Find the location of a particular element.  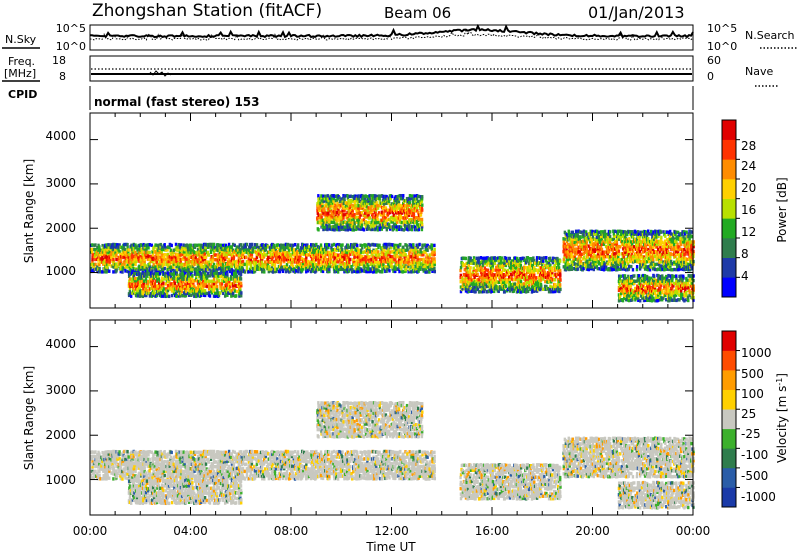

nsearch-tick-bottom: 10^0 is located at coordinates (722, 46).